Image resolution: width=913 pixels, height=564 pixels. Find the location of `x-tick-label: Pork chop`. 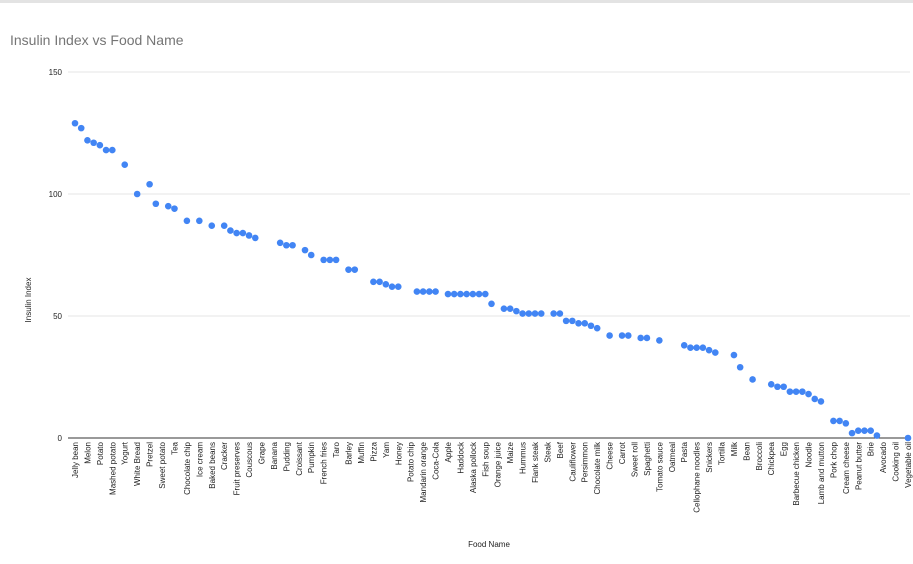

x-tick-label: Pork chop is located at coordinates (833, 459).